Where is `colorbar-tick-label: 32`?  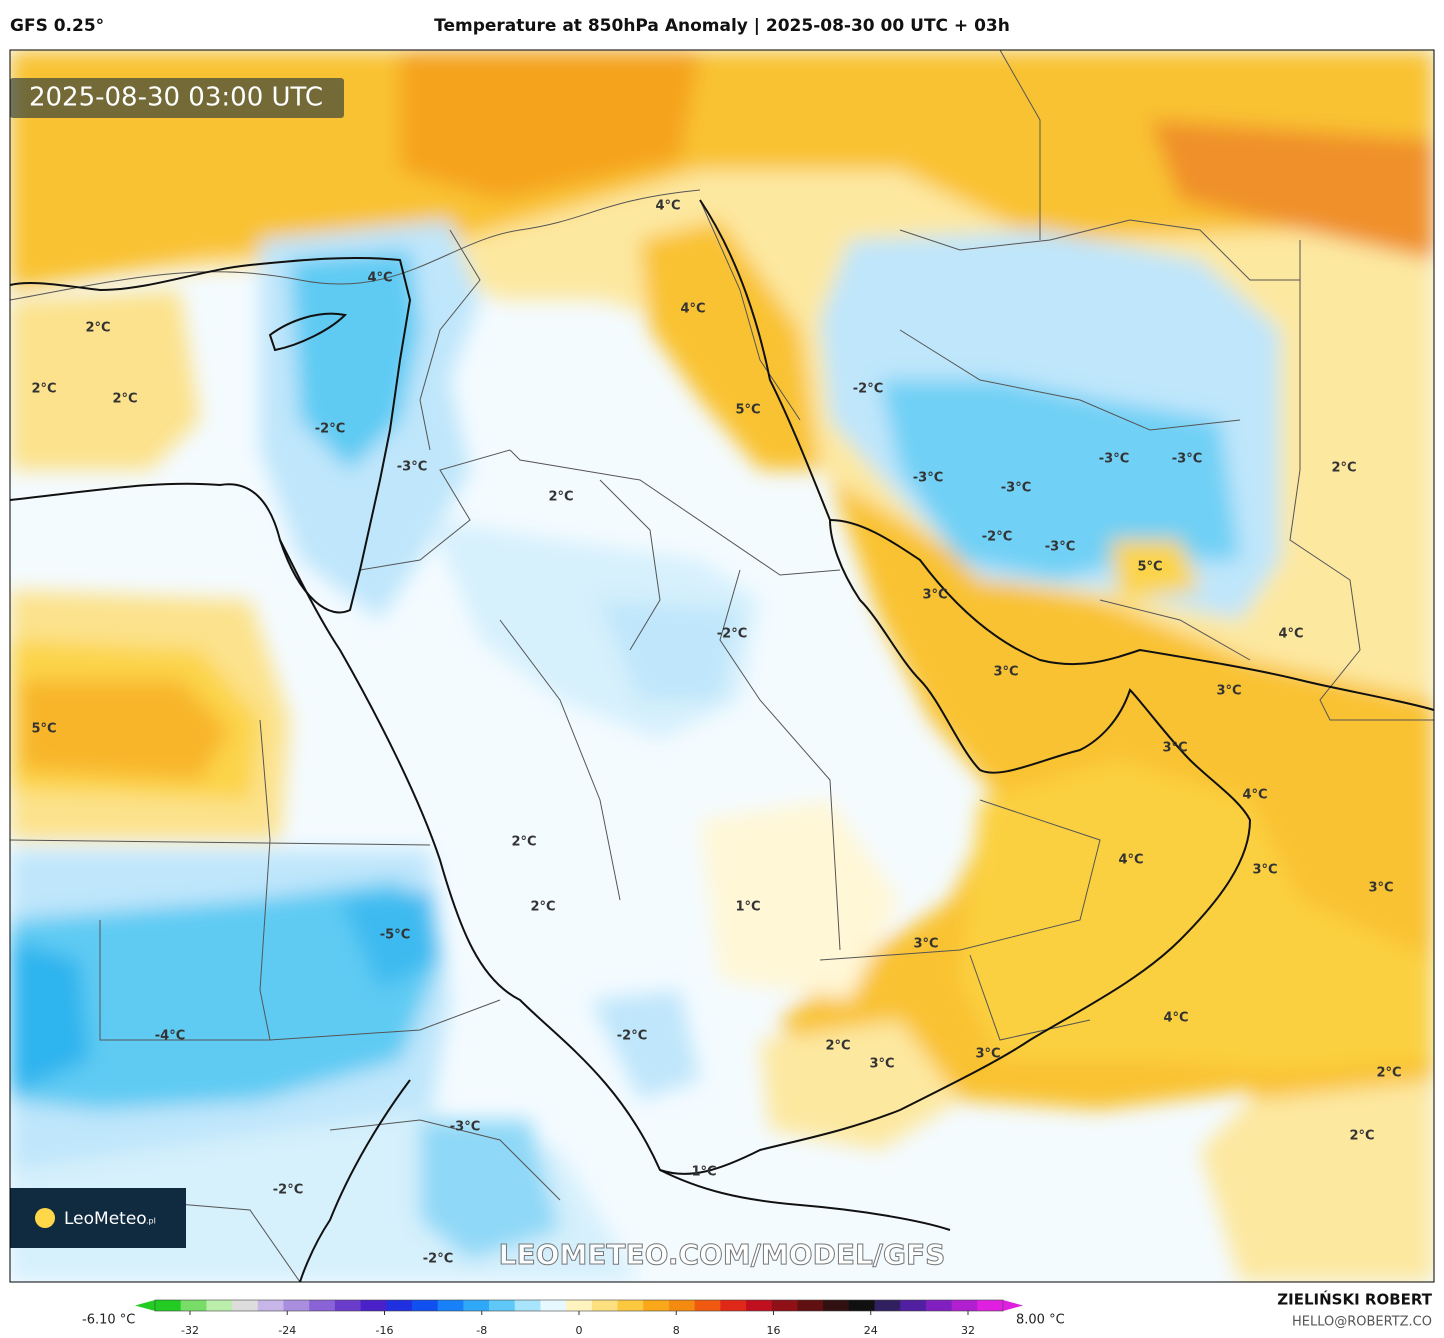 colorbar-tick-label: 32 is located at coordinates (968, 1330).